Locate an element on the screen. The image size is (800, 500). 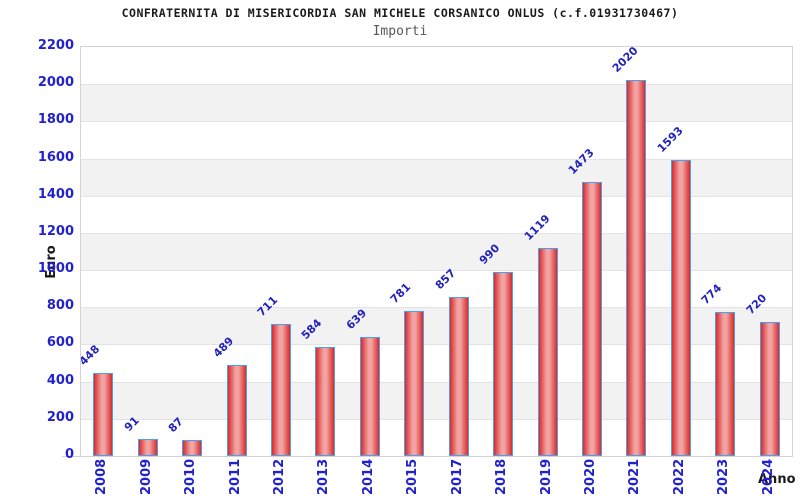
plot-band is located at coordinates (436, 103).